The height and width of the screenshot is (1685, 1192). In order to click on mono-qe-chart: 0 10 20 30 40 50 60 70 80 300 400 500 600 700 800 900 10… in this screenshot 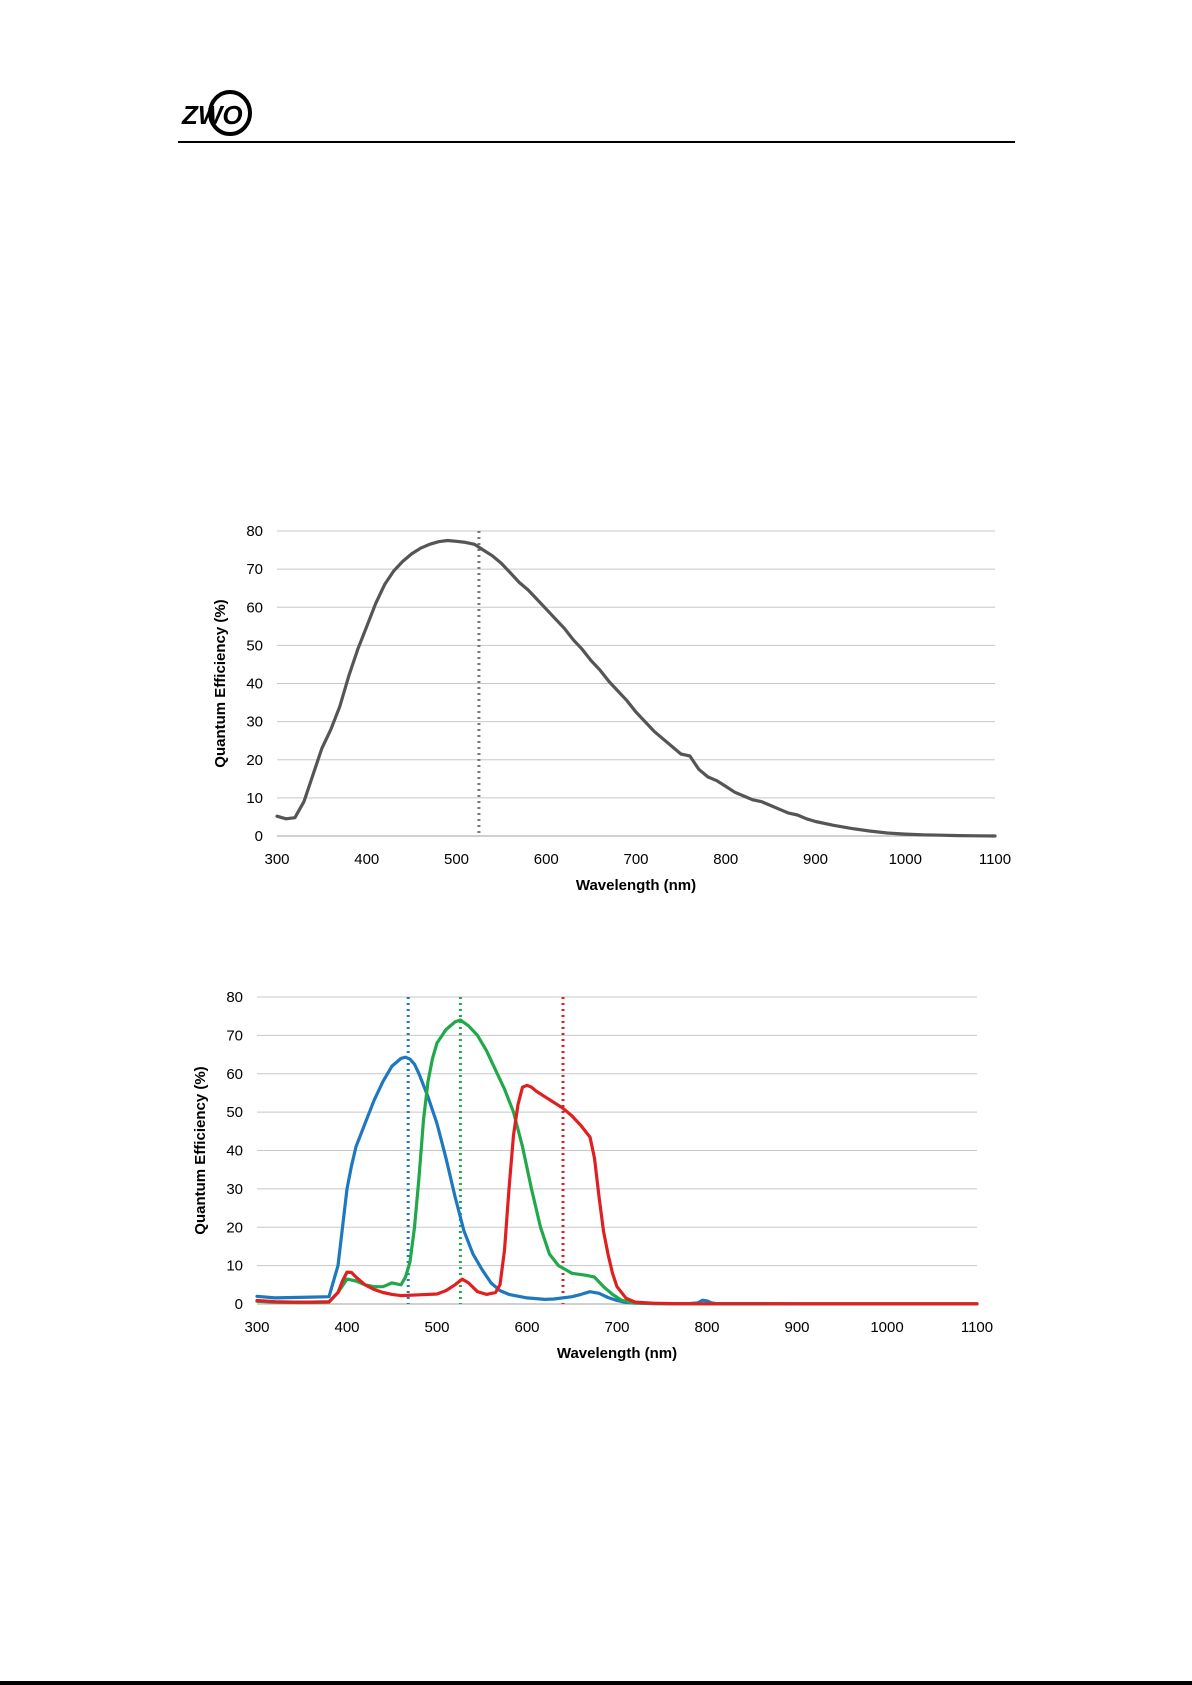, I will do `click(611, 708)`.